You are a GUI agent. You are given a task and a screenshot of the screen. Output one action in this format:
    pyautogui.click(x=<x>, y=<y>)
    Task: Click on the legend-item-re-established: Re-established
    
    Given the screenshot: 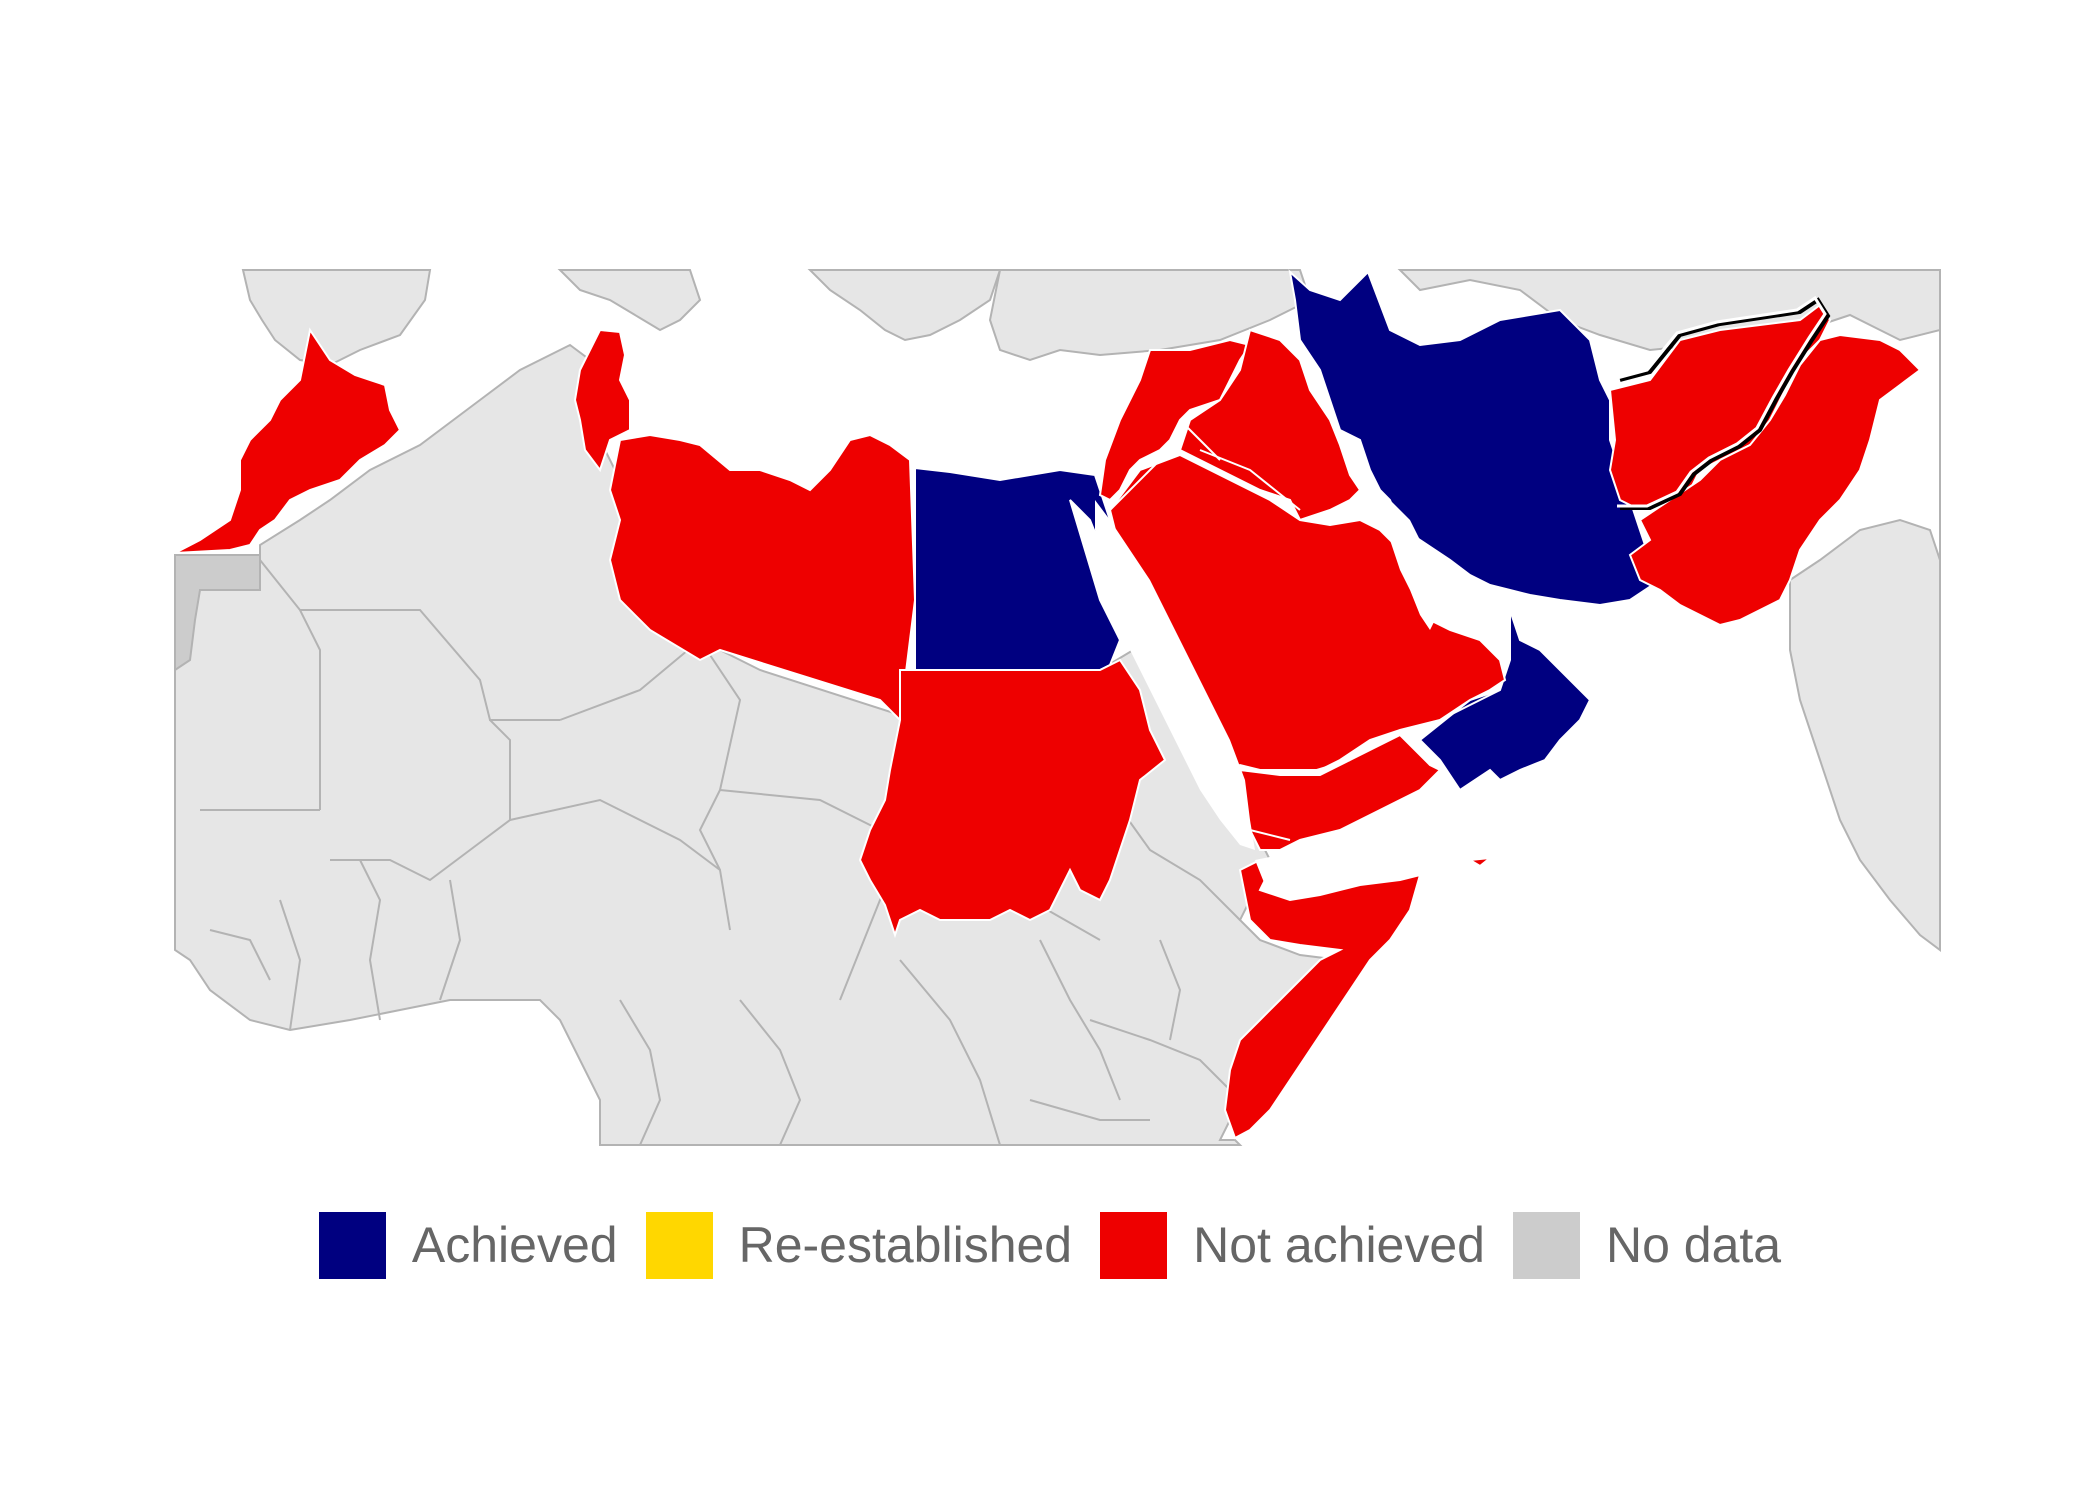 What is the action you would take?
    pyautogui.click(x=859, y=1245)
    